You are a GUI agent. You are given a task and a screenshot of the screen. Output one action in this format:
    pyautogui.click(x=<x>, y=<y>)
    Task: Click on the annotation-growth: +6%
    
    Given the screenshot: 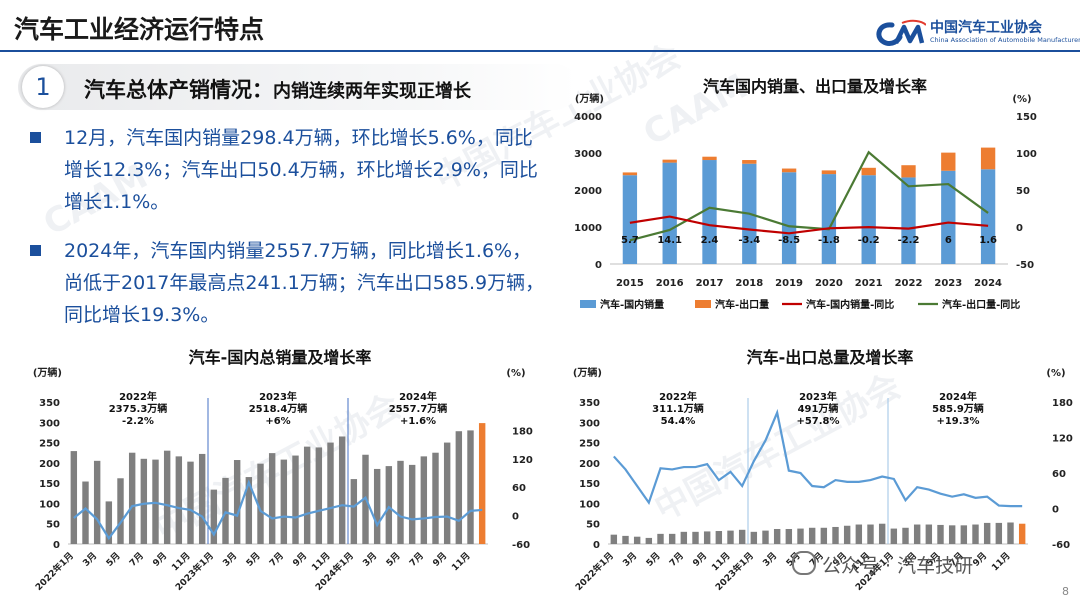 What is the action you would take?
    pyautogui.click(x=277, y=421)
    